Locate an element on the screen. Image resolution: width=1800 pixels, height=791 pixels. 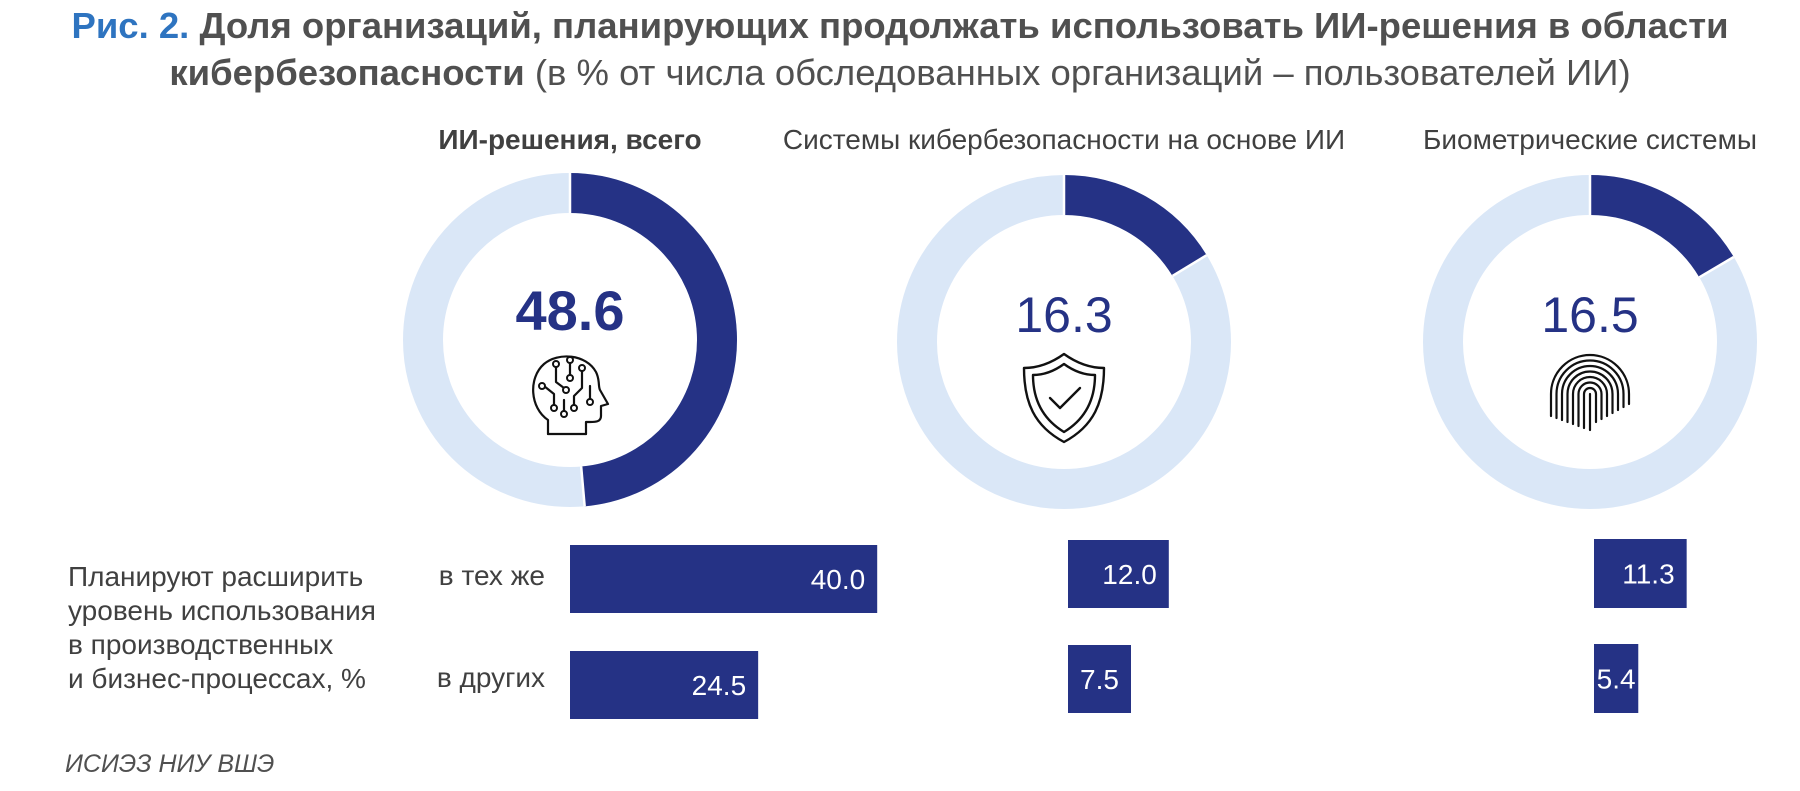
row-label-line-4: и бизнес-процессах, % is located at coordinates (217, 678).